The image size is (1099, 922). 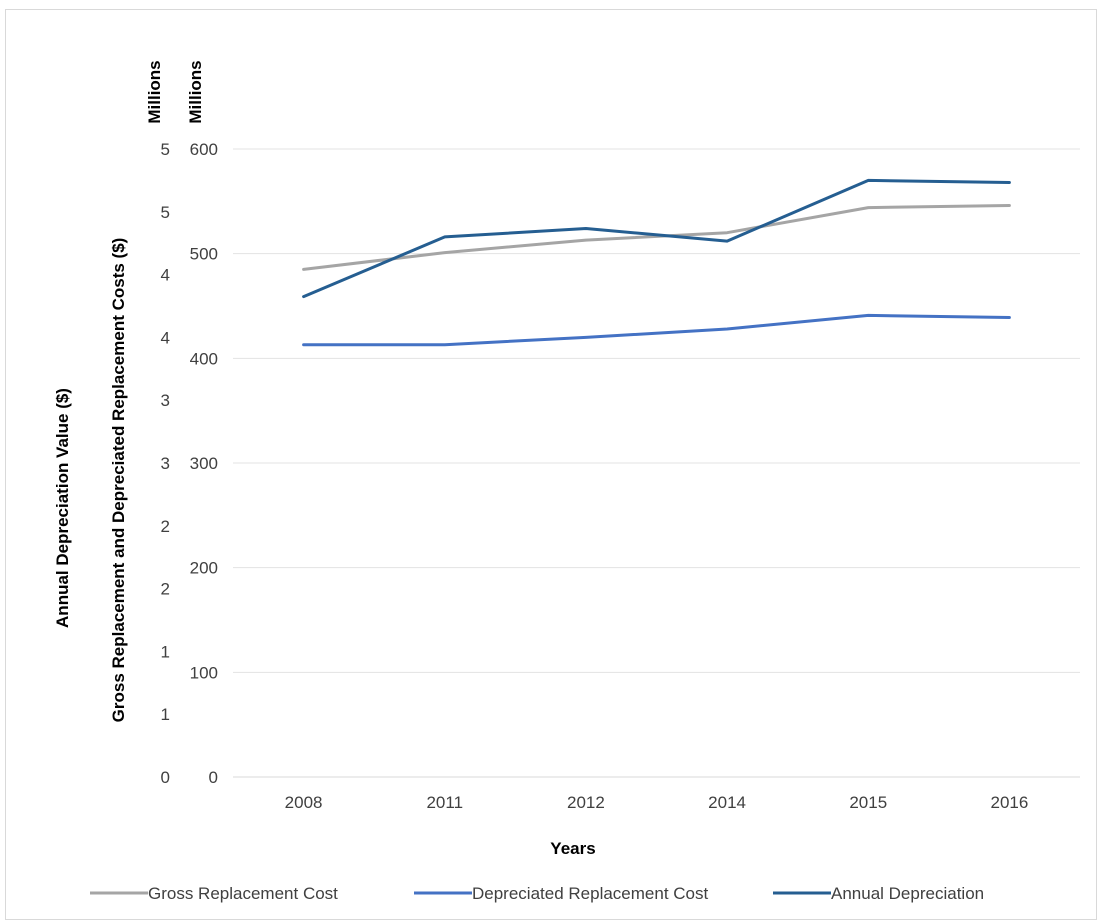 I want to click on x-axis-ticks: 2008 2011 2012 2014 2015 2016, so click(x=657, y=802).